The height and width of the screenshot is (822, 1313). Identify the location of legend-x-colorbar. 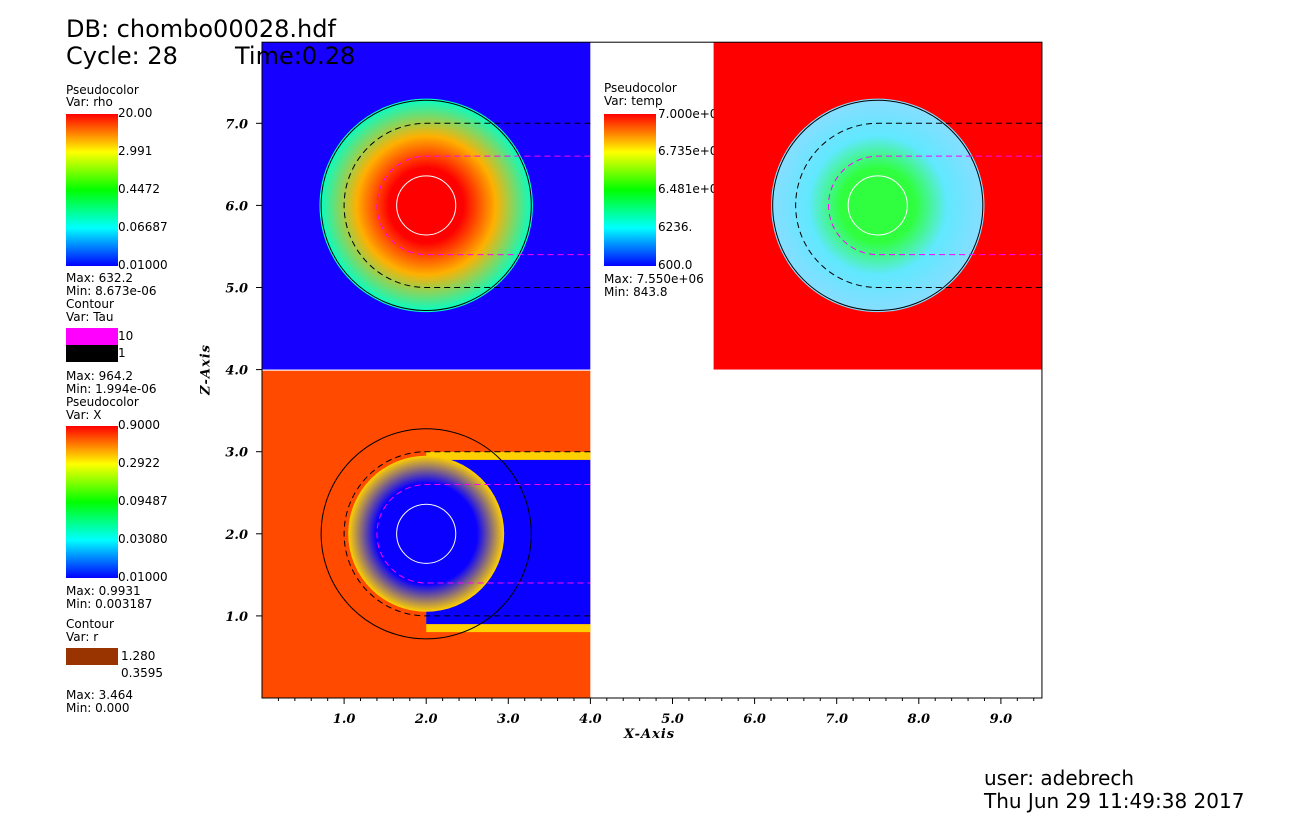
(92, 502).